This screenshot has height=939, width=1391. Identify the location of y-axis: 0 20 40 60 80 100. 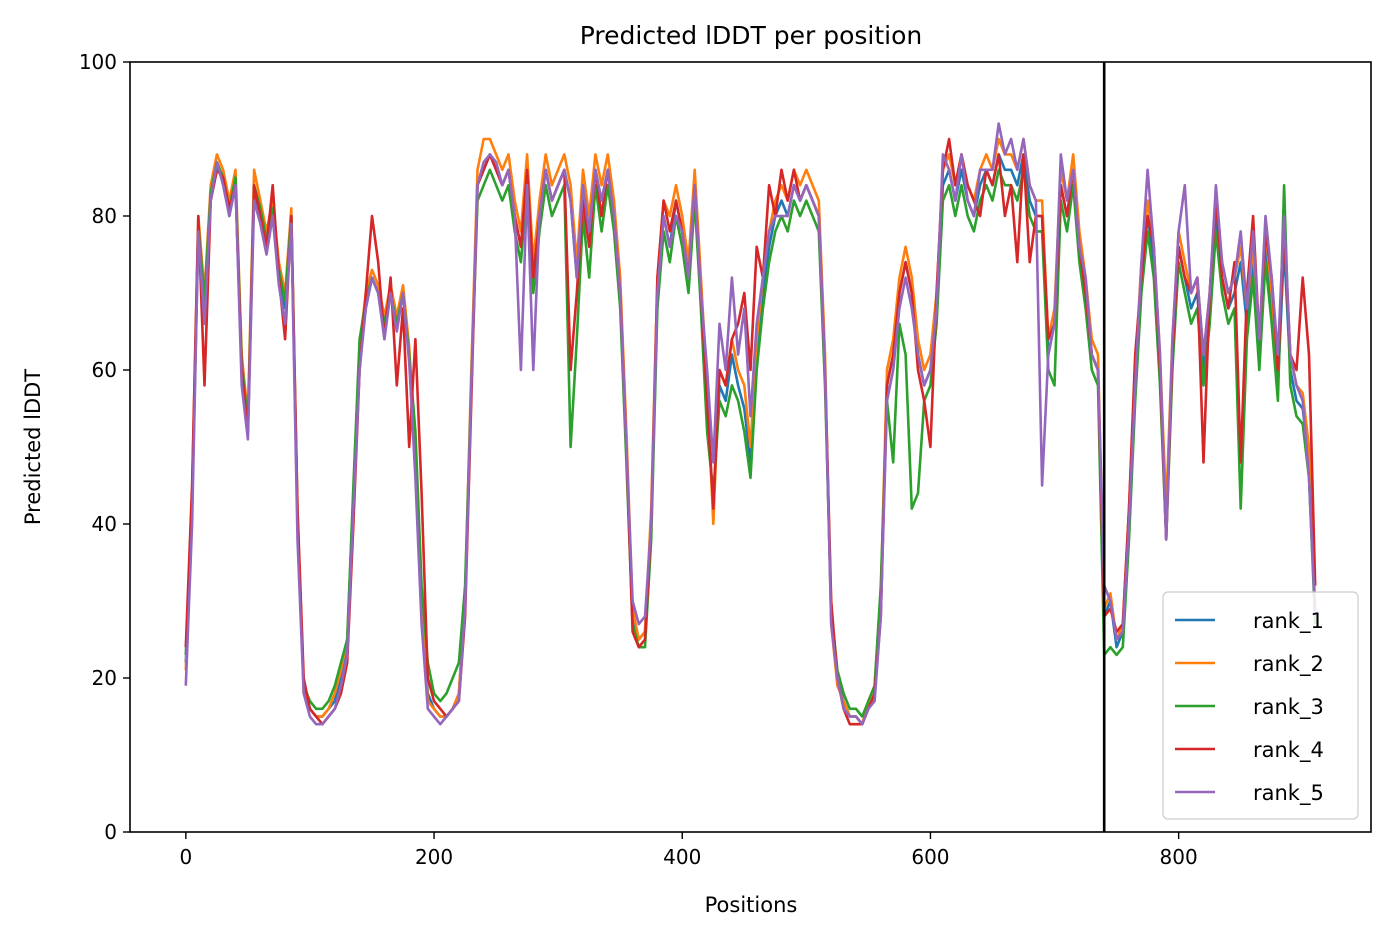
(104, 447).